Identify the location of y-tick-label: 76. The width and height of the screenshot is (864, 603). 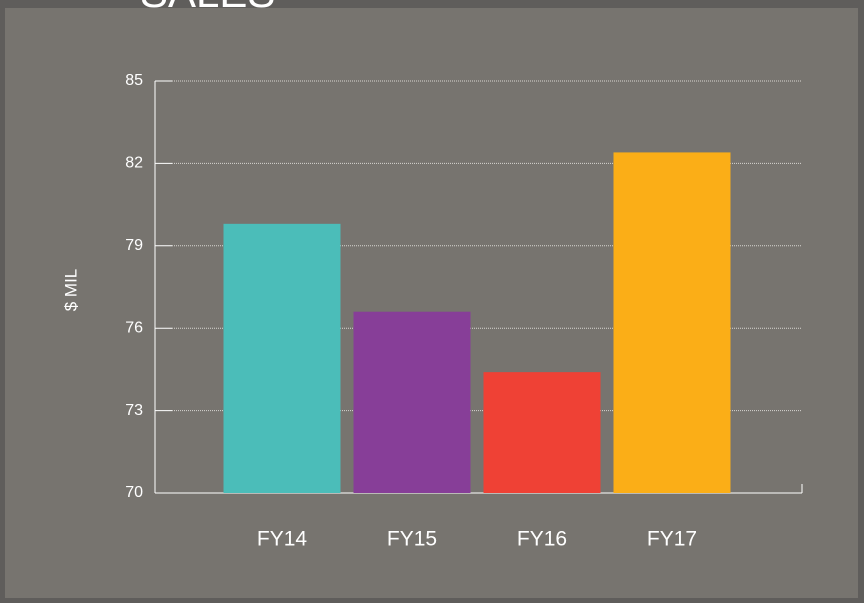
(134, 327).